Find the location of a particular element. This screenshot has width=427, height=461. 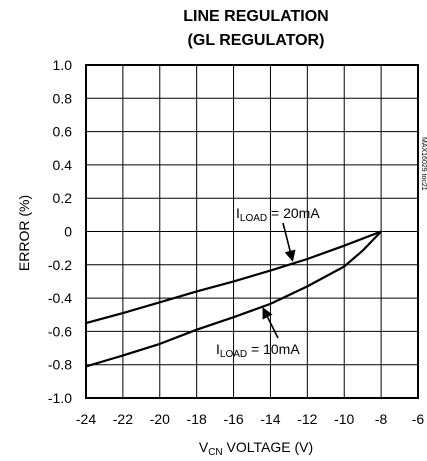

chart-title-line2: (GL REGULATOR) is located at coordinates (256, 40).